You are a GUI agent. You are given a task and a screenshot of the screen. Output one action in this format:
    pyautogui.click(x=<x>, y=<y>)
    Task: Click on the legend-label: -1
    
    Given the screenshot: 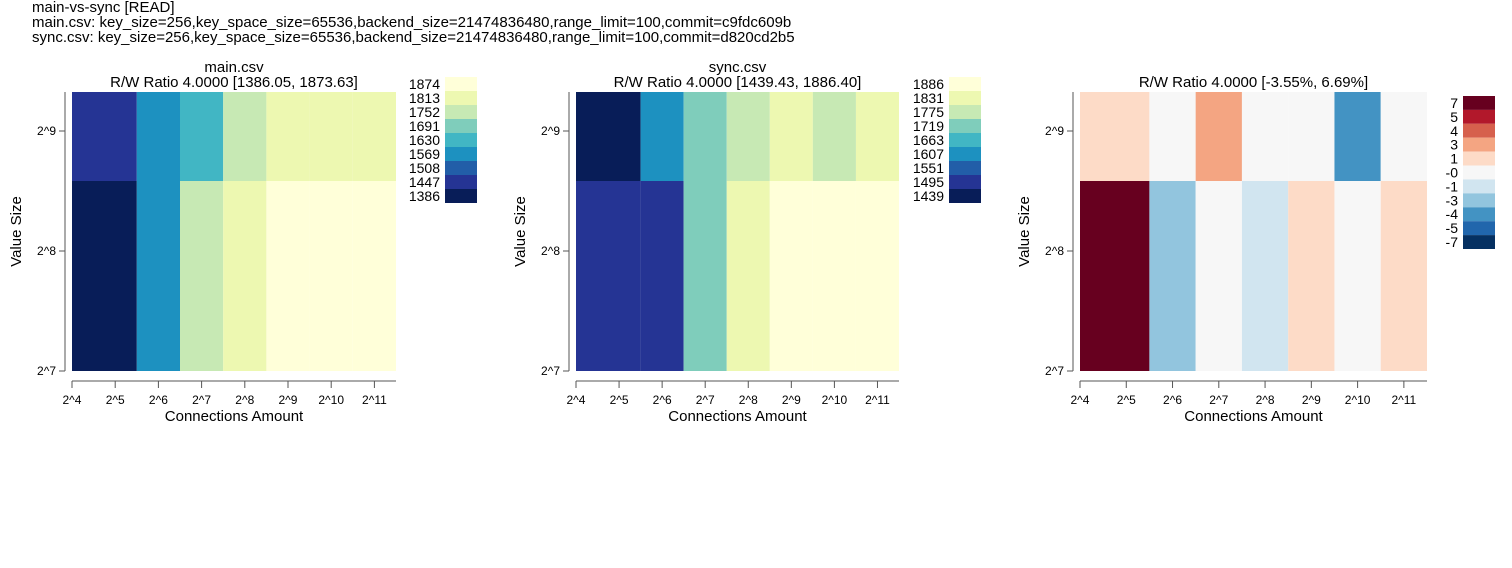 What is the action you would take?
    pyautogui.click(x=1452, y=186)
    